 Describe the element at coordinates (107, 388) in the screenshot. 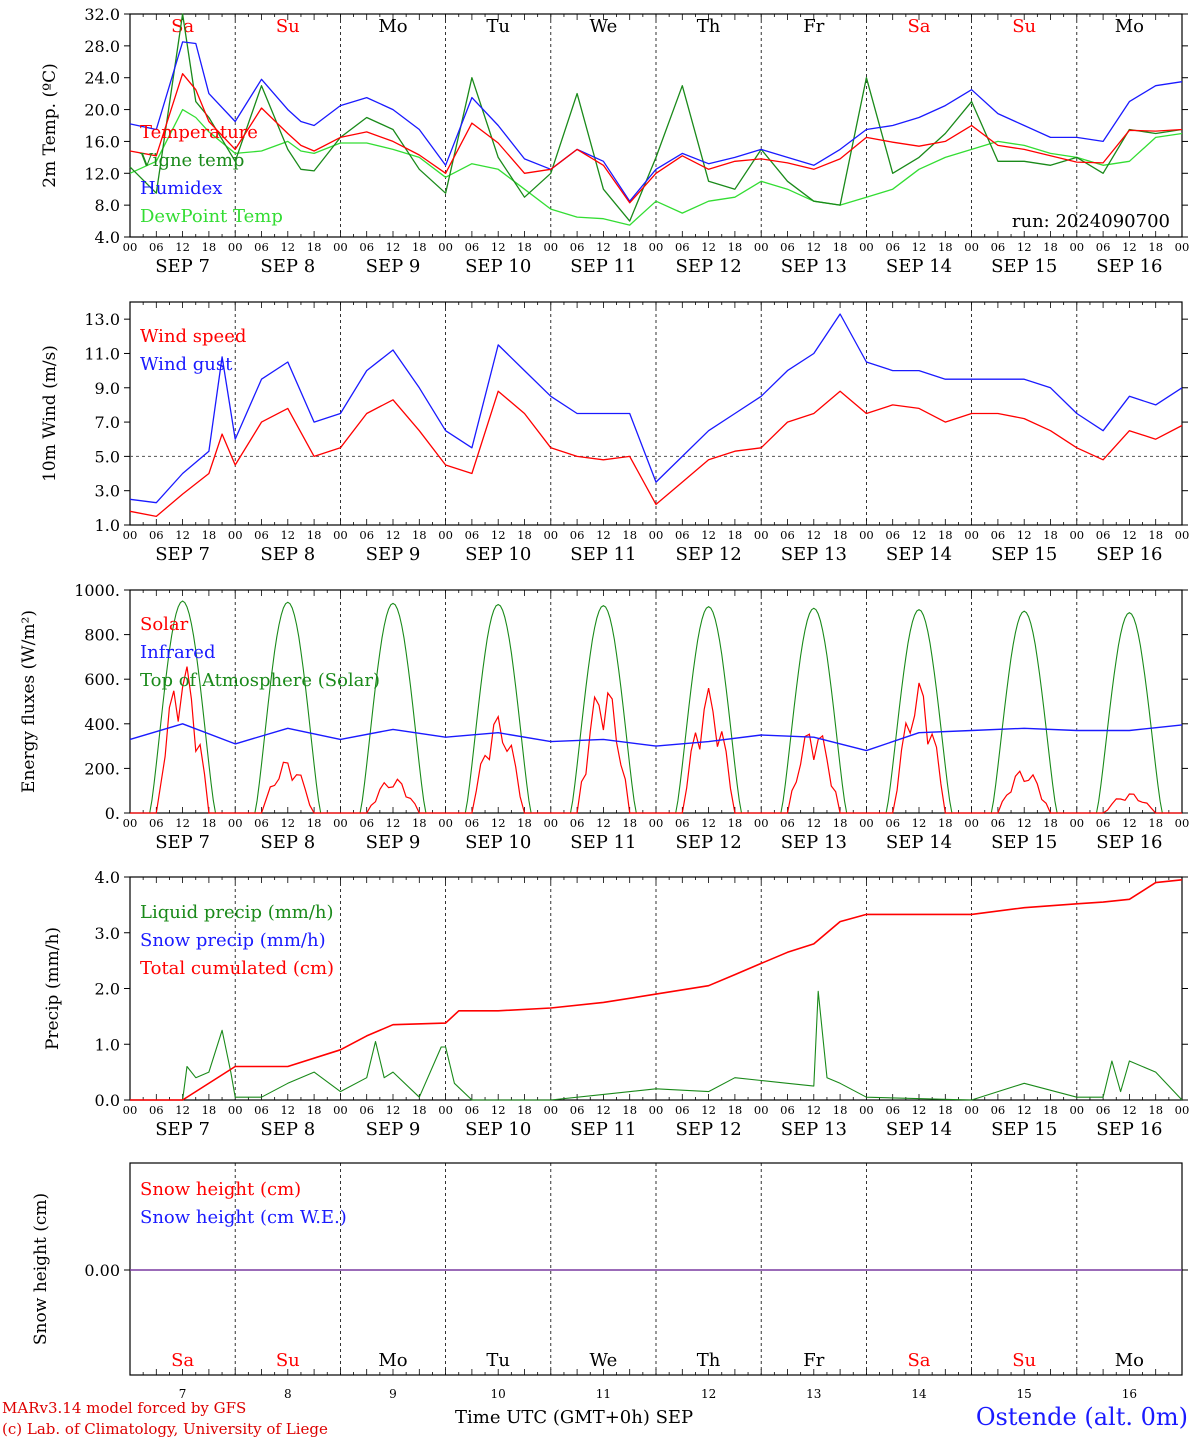

I see `y-tick-label: 9.0` at that location.